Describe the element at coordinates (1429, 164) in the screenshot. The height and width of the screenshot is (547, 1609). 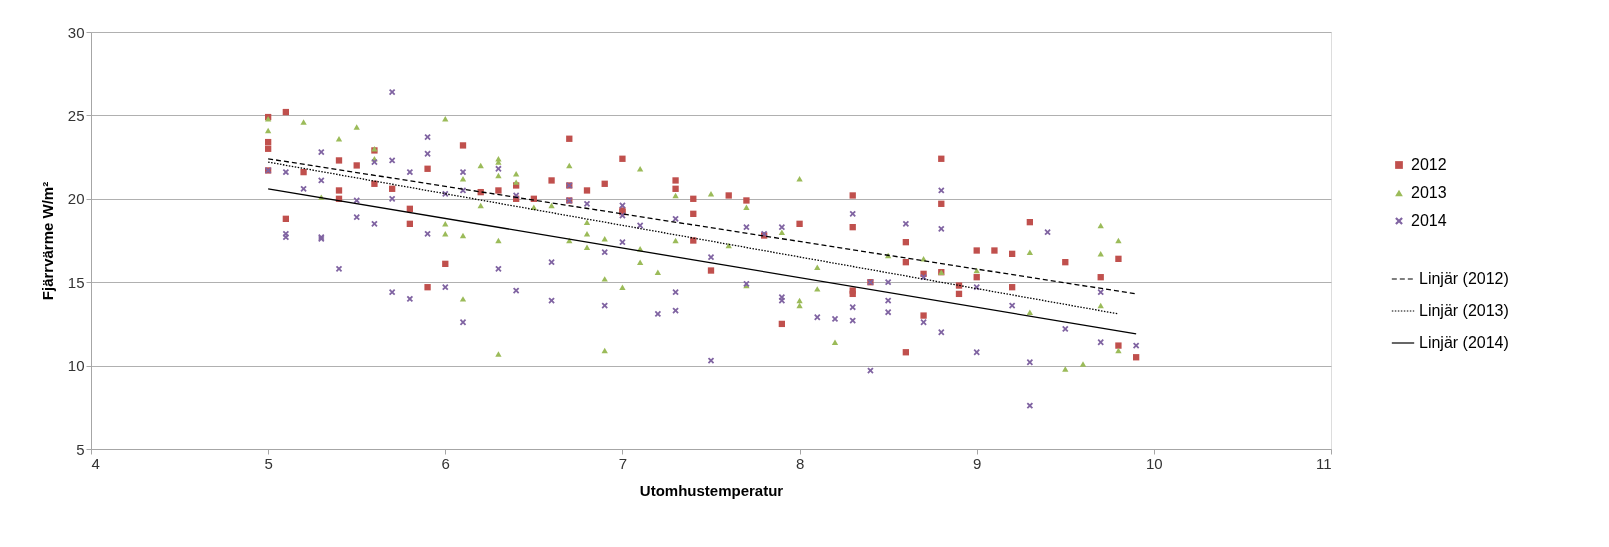
I see `legend-label: 2012` at that location.